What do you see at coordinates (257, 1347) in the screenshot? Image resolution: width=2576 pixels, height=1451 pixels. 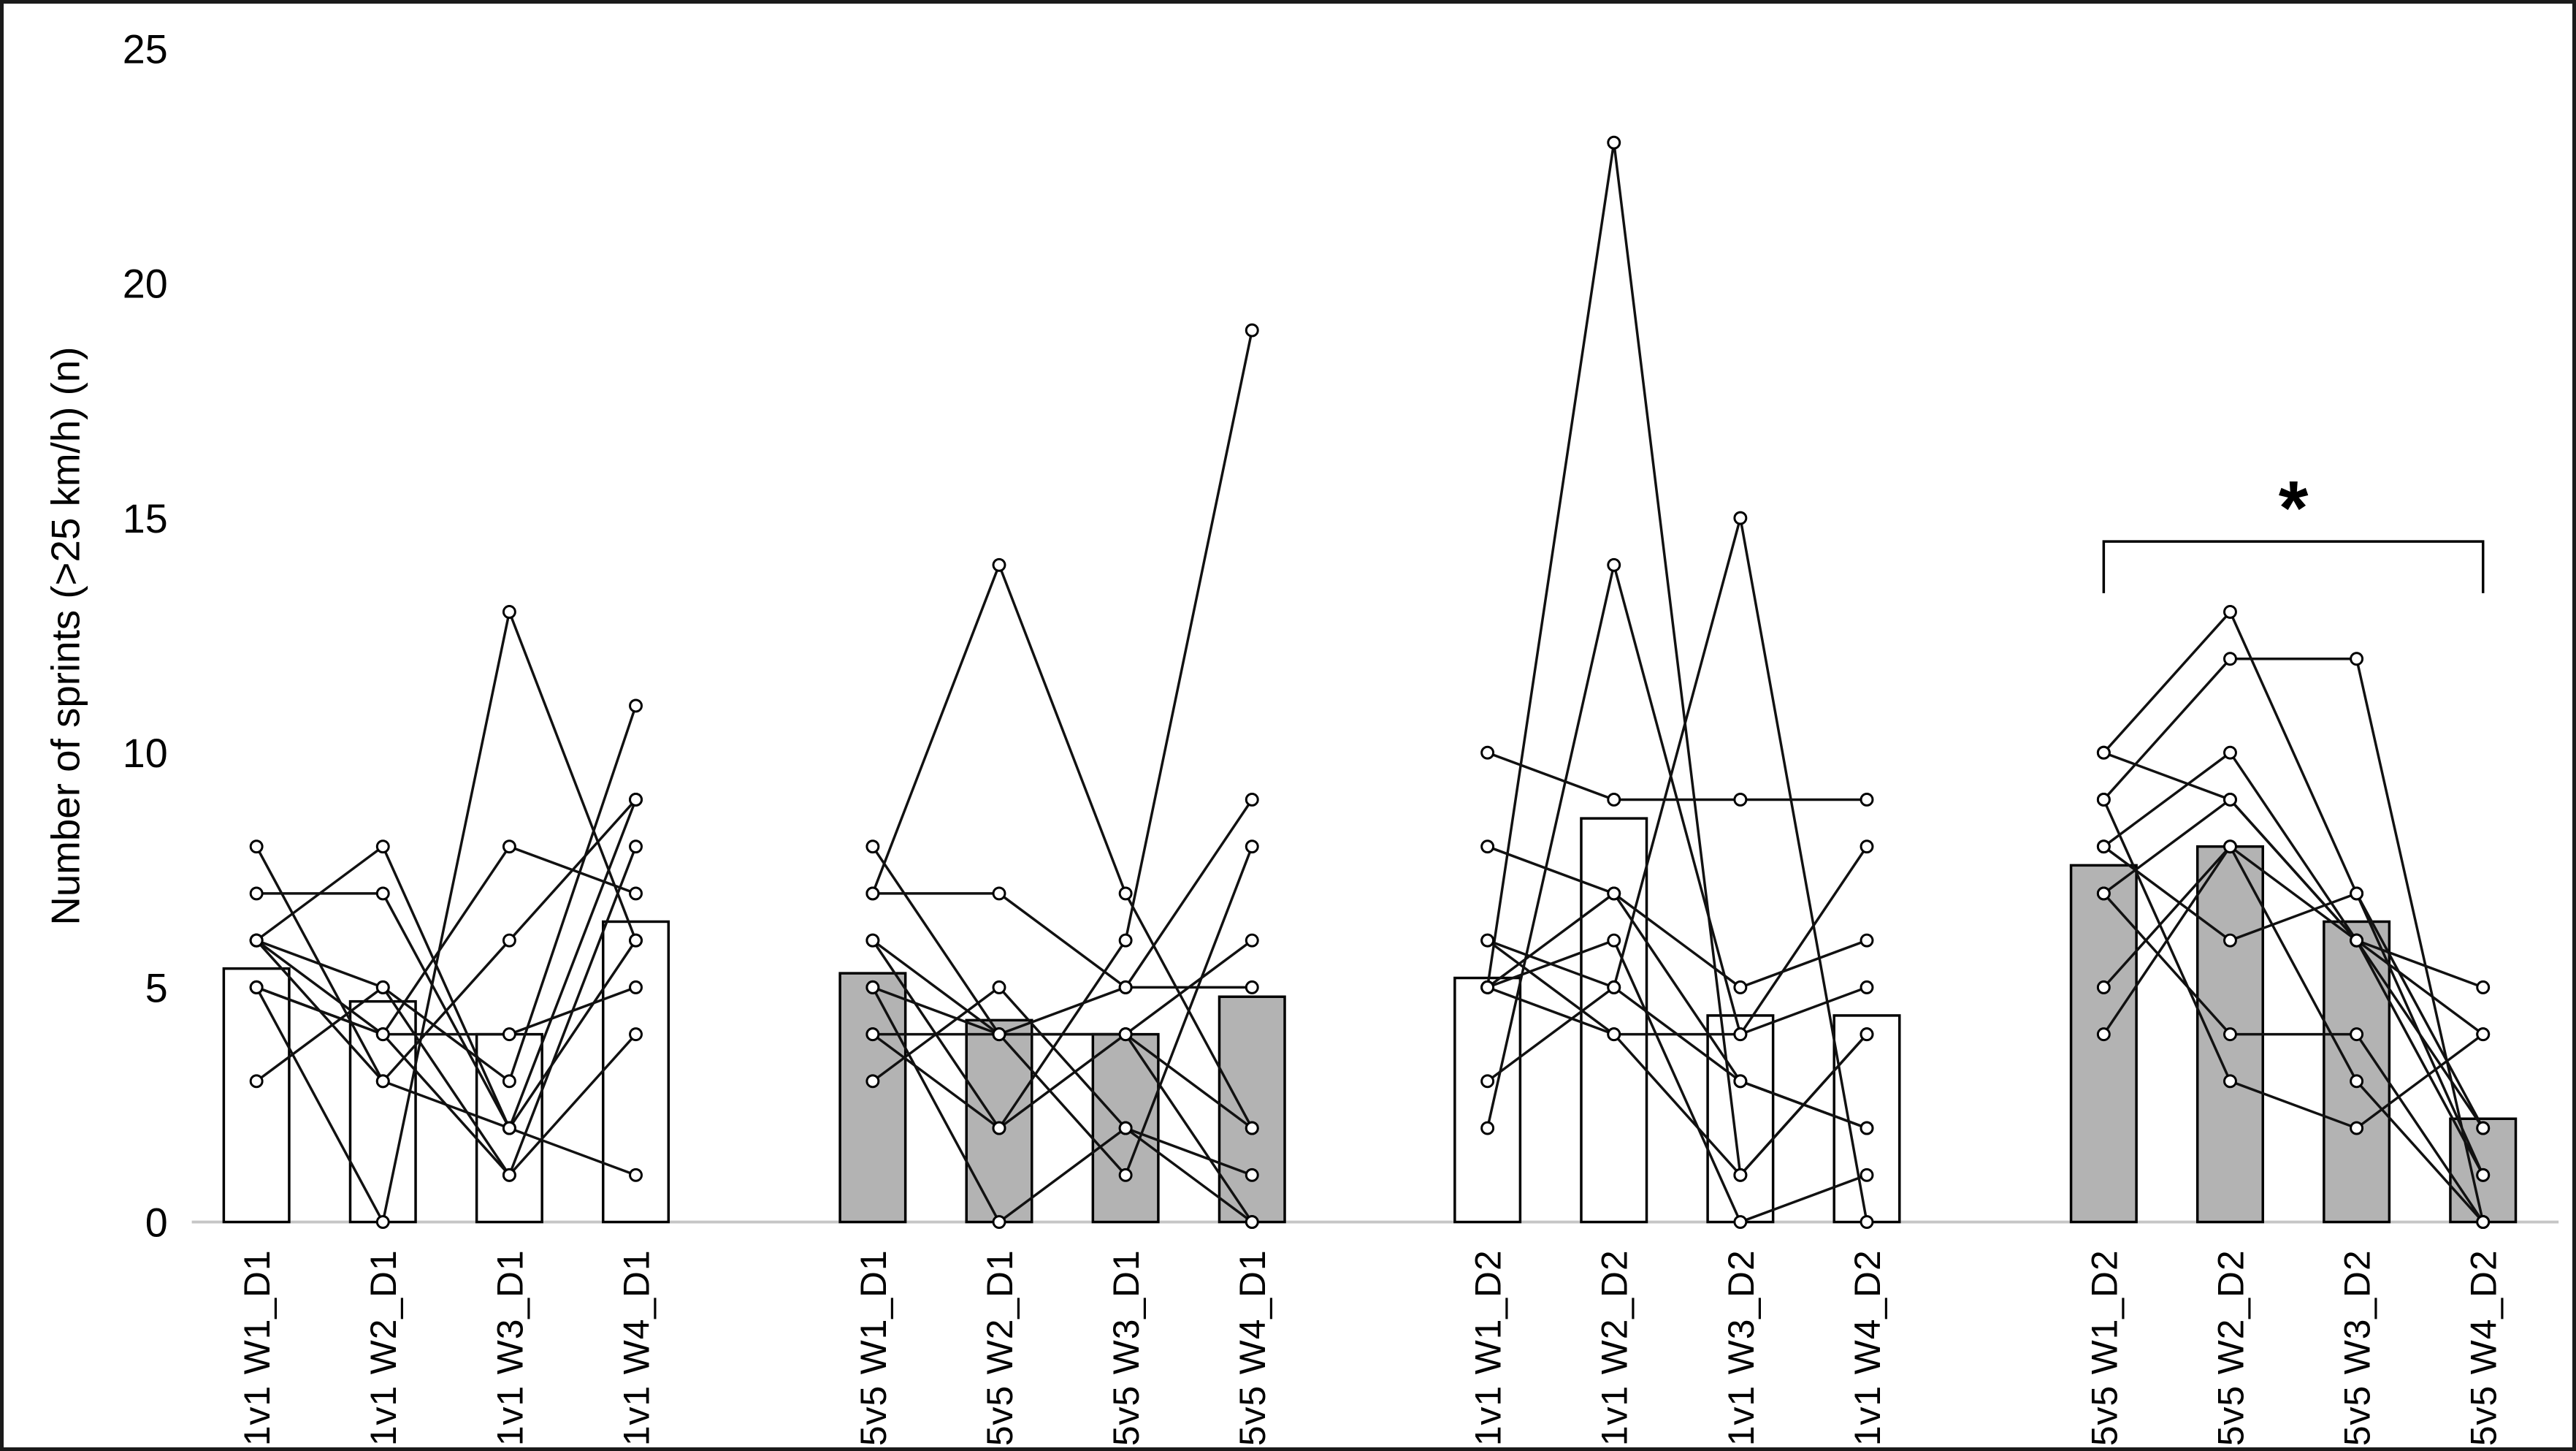 I see `x-category-label: 1v1 W1_D1` at bounding box center [257, 1347].